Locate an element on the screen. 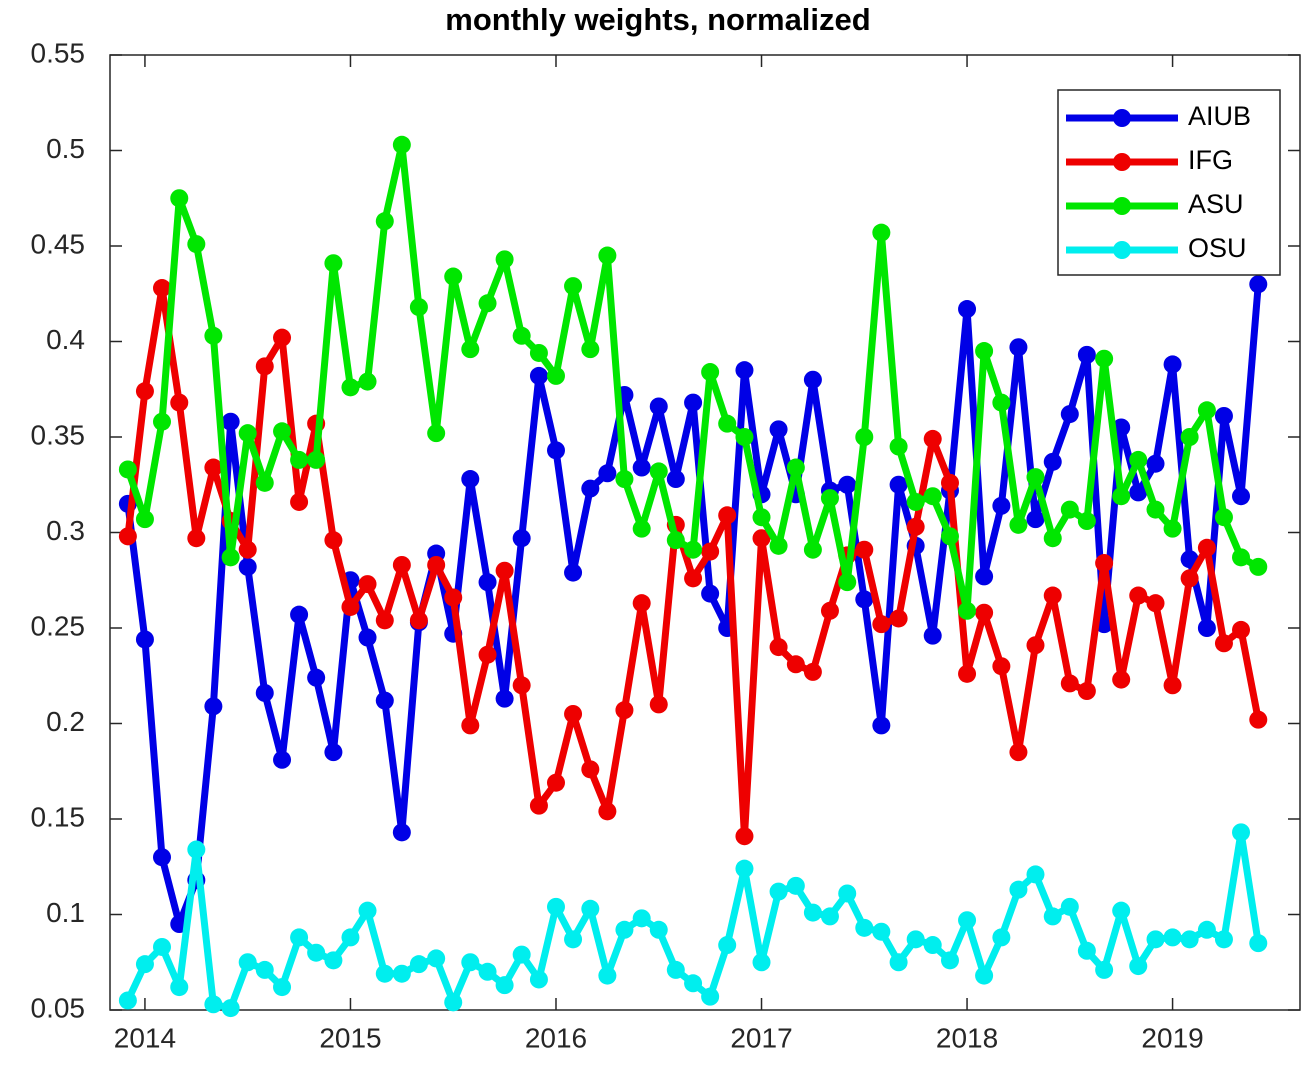  legend-marker is located at coordinates (1122, 162).